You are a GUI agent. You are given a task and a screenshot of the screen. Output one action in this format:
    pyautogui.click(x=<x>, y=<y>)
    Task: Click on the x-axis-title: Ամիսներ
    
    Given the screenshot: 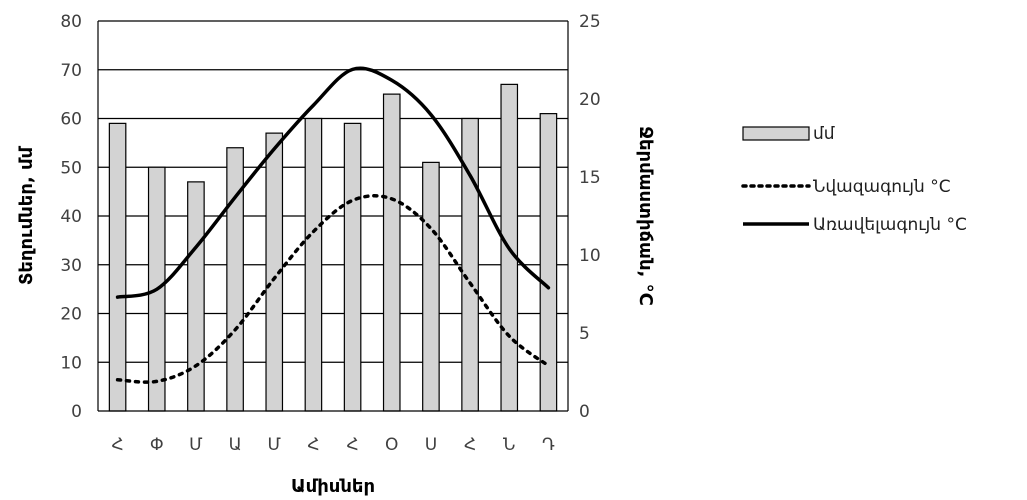 What is the action you would take?
    pyautogui.click(x=333, y=486)
    